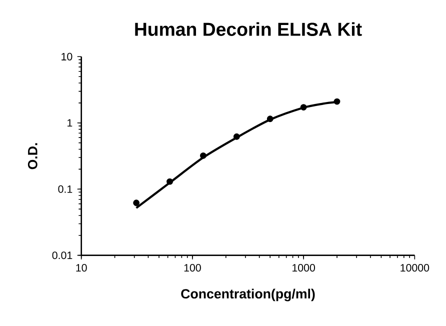 The width and height of the screenshot is (446, 326). I want to click on x-tick-label: 10, so click(81, 268).